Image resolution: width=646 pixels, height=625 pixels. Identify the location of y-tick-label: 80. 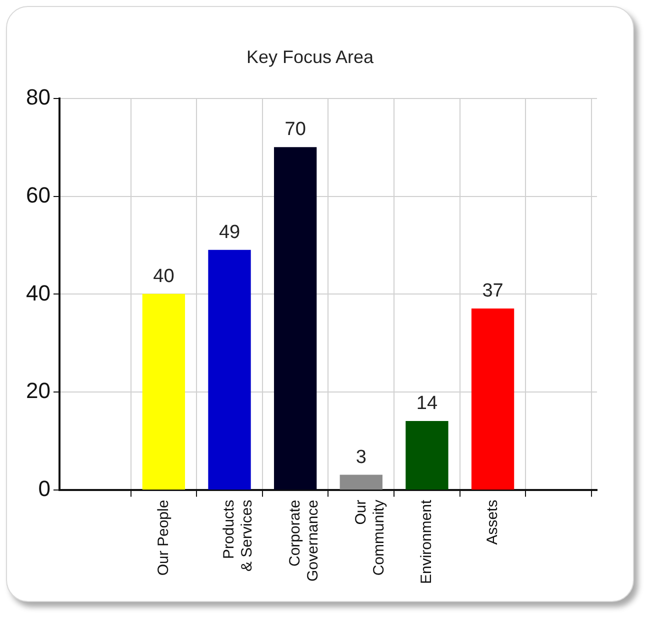
(38, 97).